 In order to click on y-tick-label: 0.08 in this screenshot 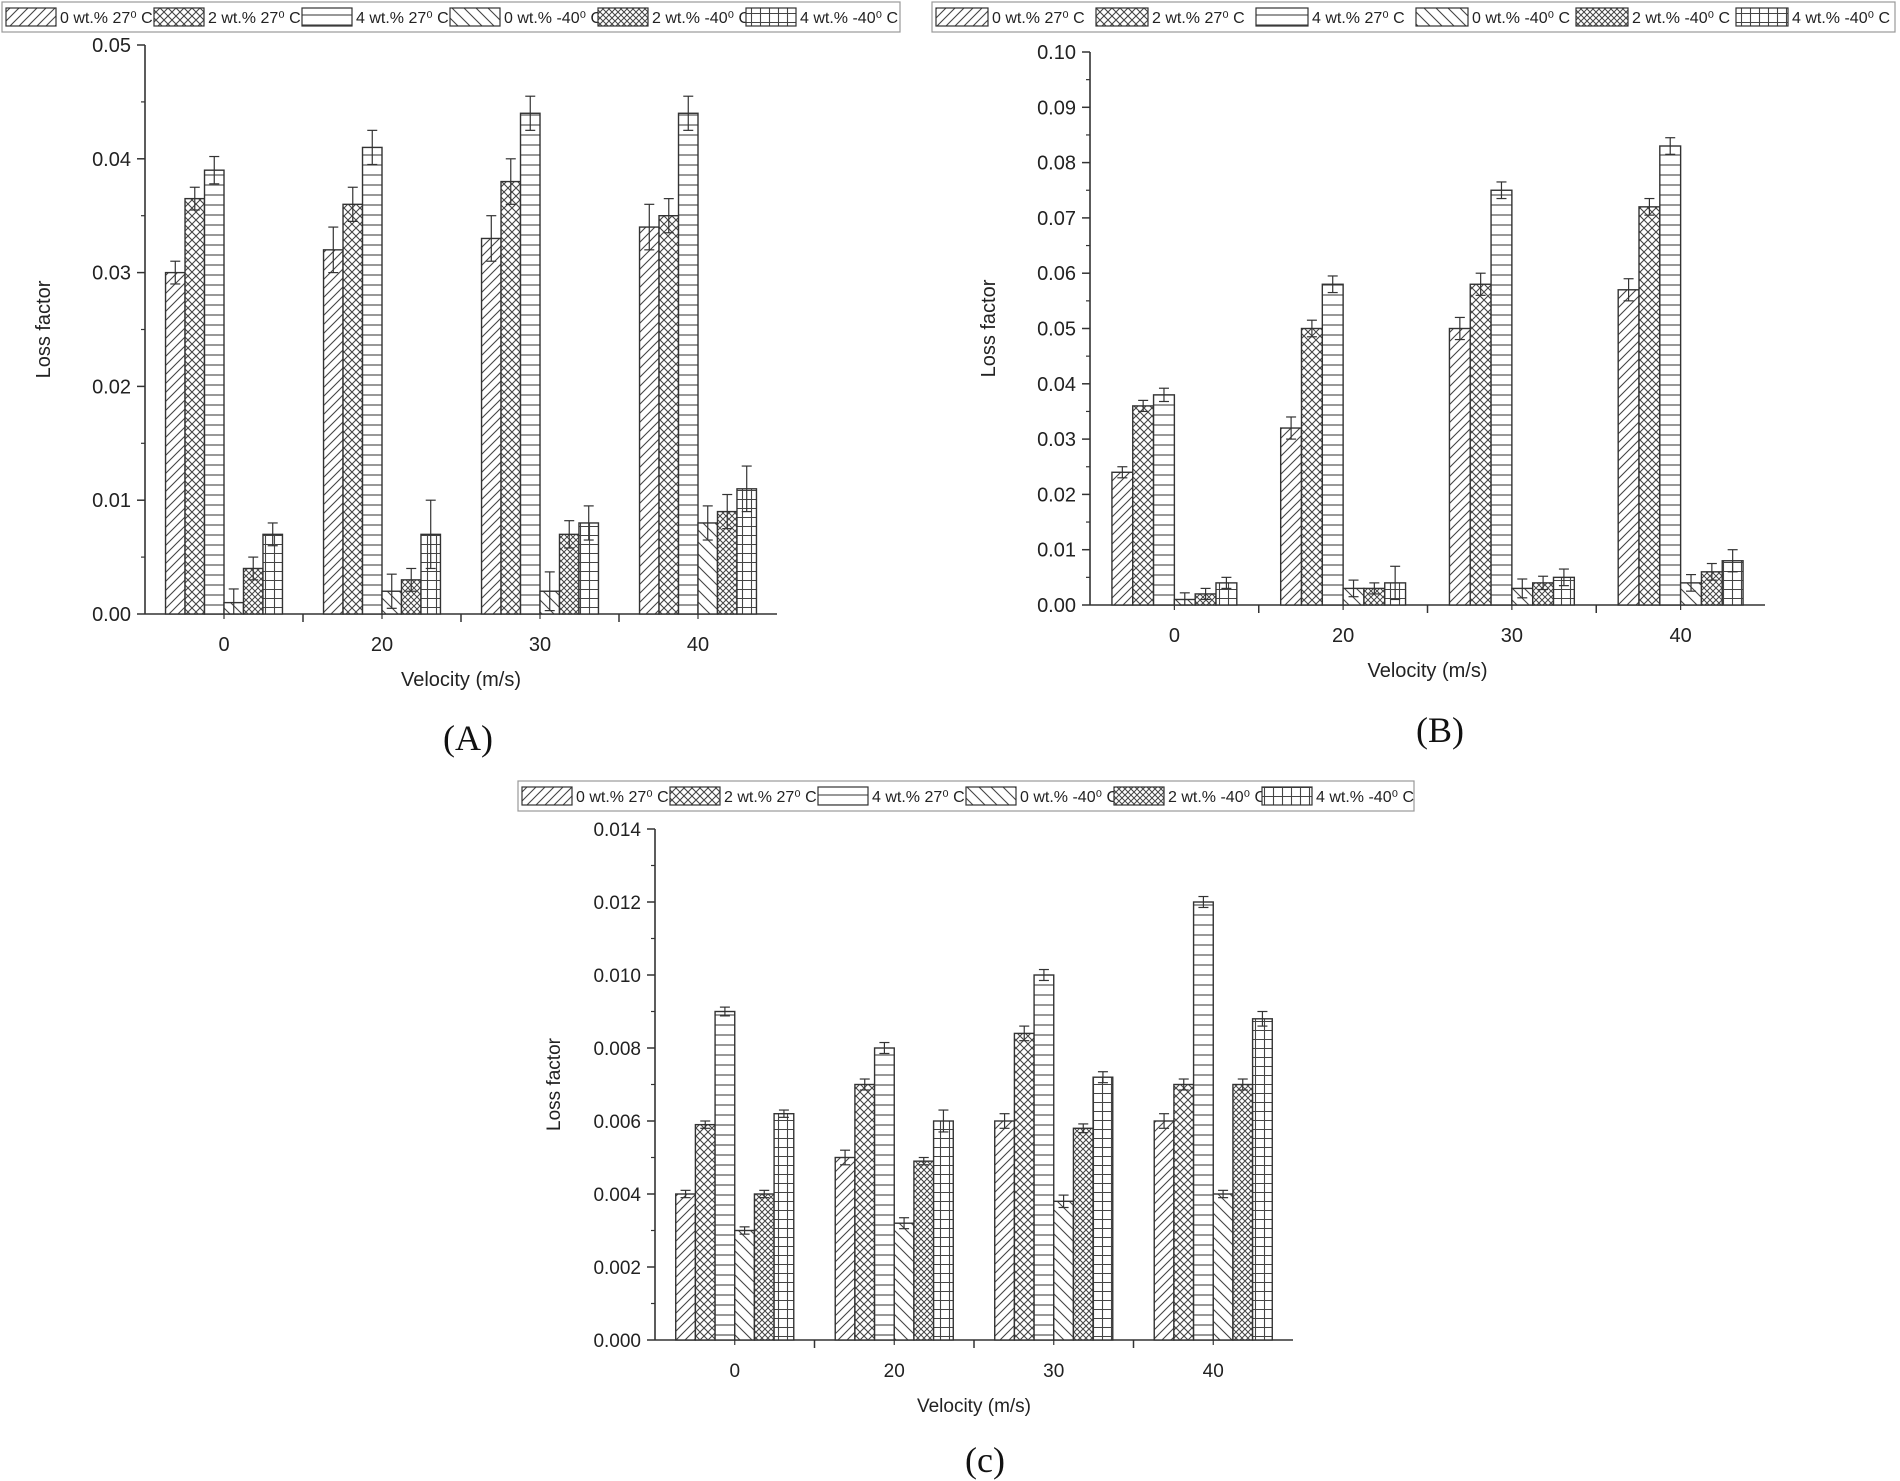, I will do `click(1056, 164)`.